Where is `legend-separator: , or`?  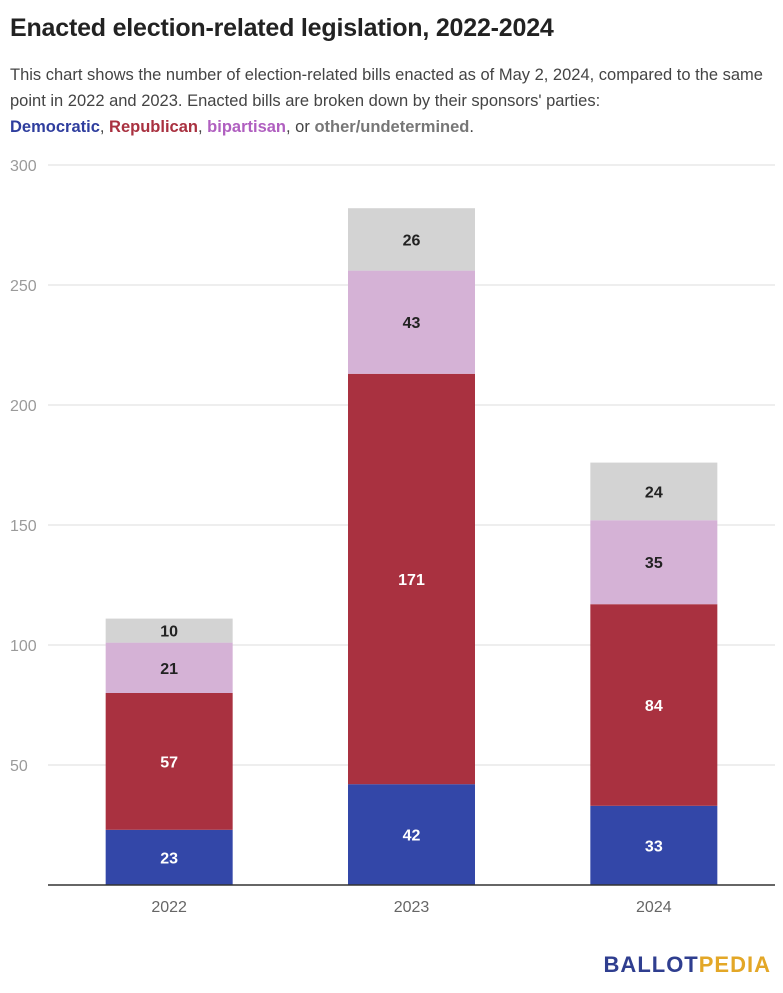 legend-separator: , or is located at coordinates (300, 127).